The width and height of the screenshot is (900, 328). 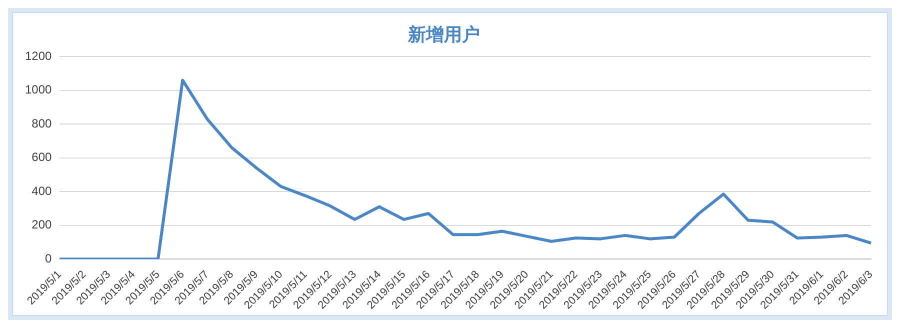 I want to click on y-tick-label: 0, so click(x=48, y=258).